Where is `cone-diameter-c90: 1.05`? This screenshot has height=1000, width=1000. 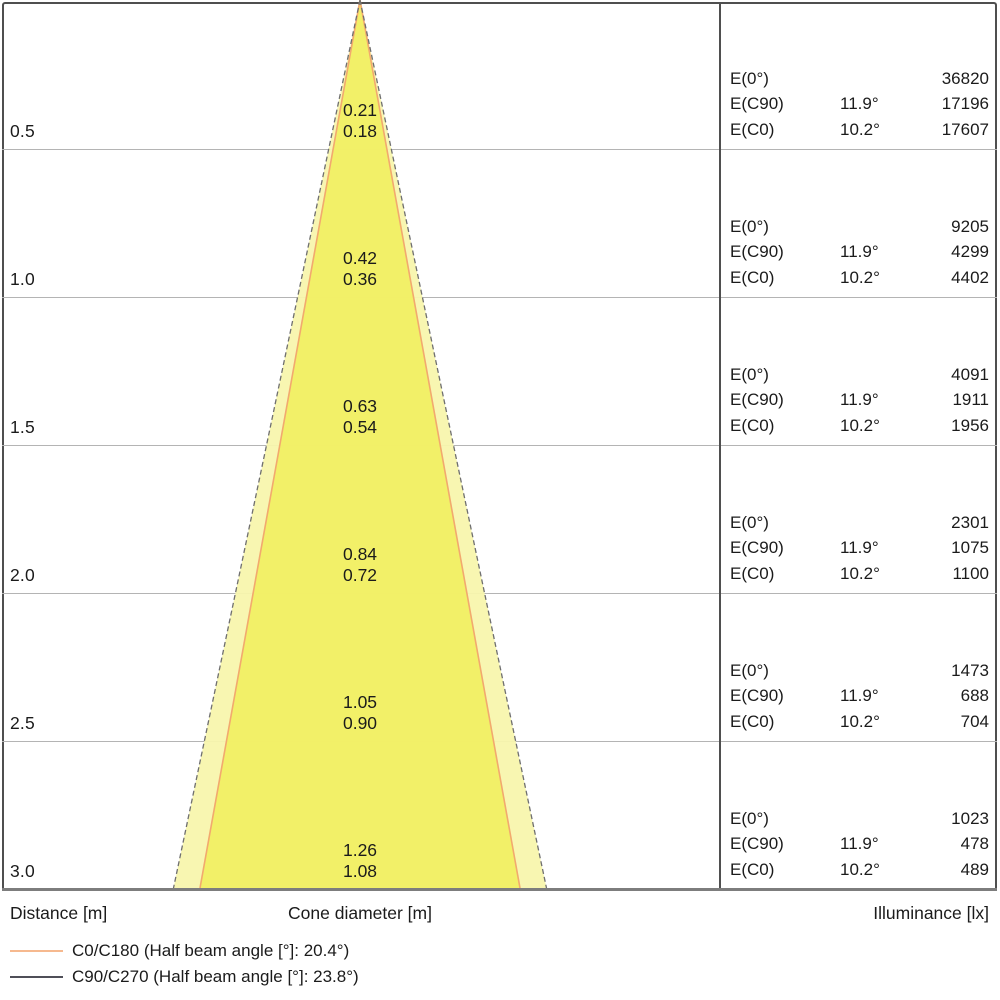
cone-diameter-c90: 1.05 is located at coordinates (360, 702).